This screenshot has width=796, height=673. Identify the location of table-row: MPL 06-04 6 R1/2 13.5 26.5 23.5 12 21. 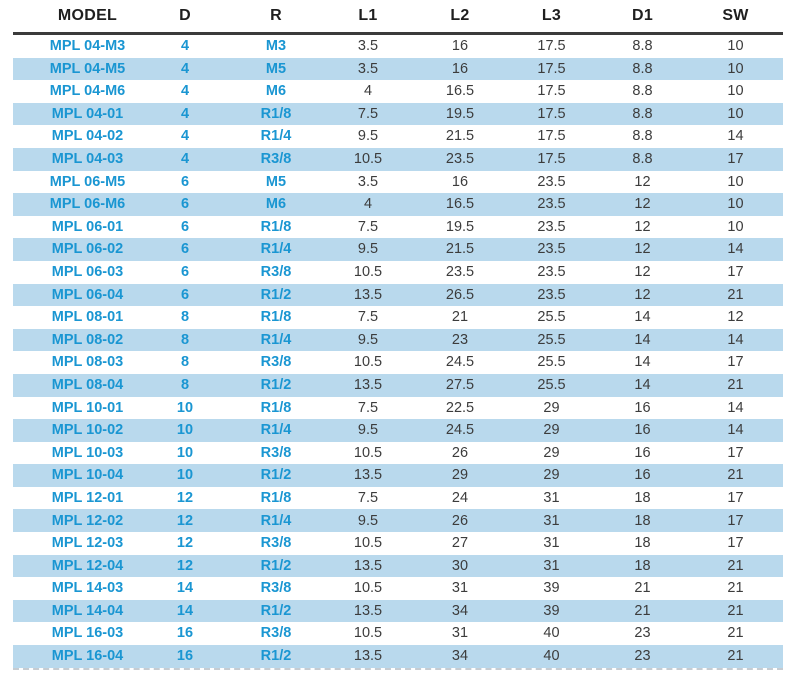
(398, 295).